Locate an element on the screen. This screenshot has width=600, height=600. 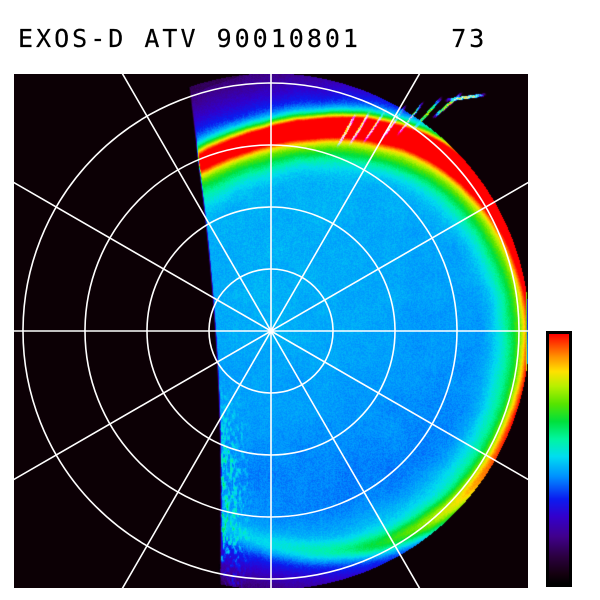
colorbar-gradient is located at coordinates (559, 459).